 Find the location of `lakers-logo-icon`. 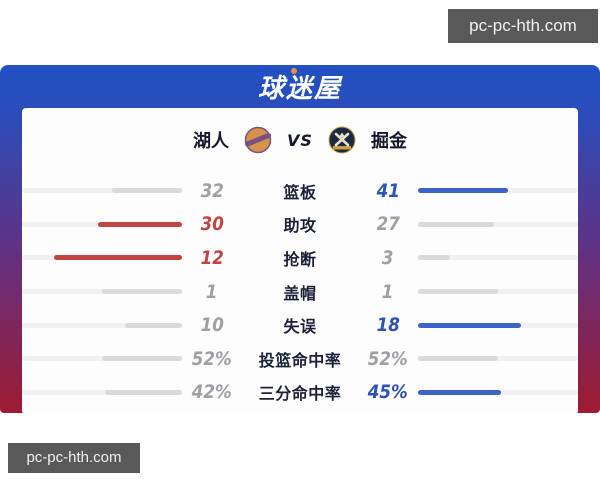

lakers-logo-icon is located at coordinates (258, 140).